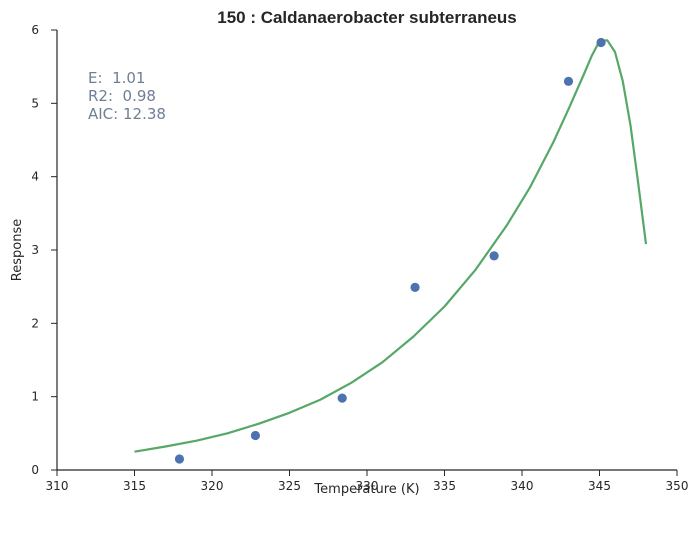 The image size is (698, 533). Describe the element at coordinates (35, 30) in the screenshot. I see `y-tick-label: 6` at that location.